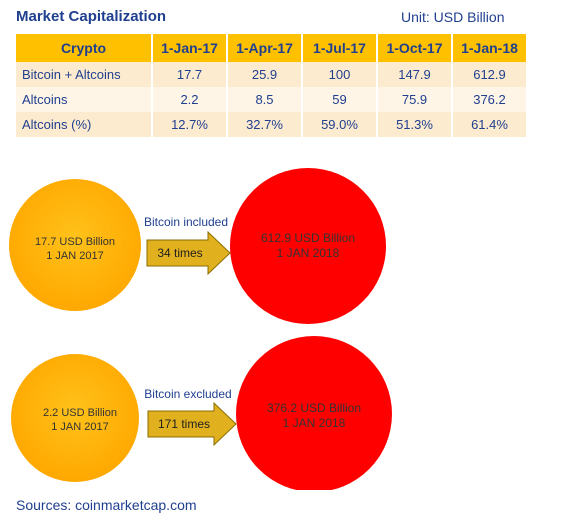 The image size is (584, 522). What do you see at coordinates (91, 16) in the screenshot?
I see `chart-title: Market Capitalization` at bounding box center [91, 16].